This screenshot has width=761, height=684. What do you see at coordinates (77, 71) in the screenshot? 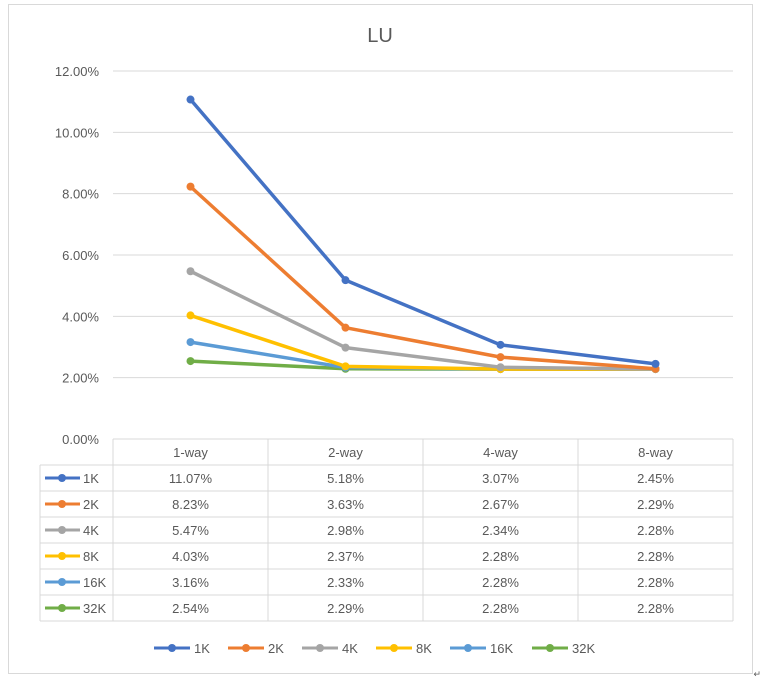
I see `y-tick-label: 12.00%` at bounding box center [77, 71].